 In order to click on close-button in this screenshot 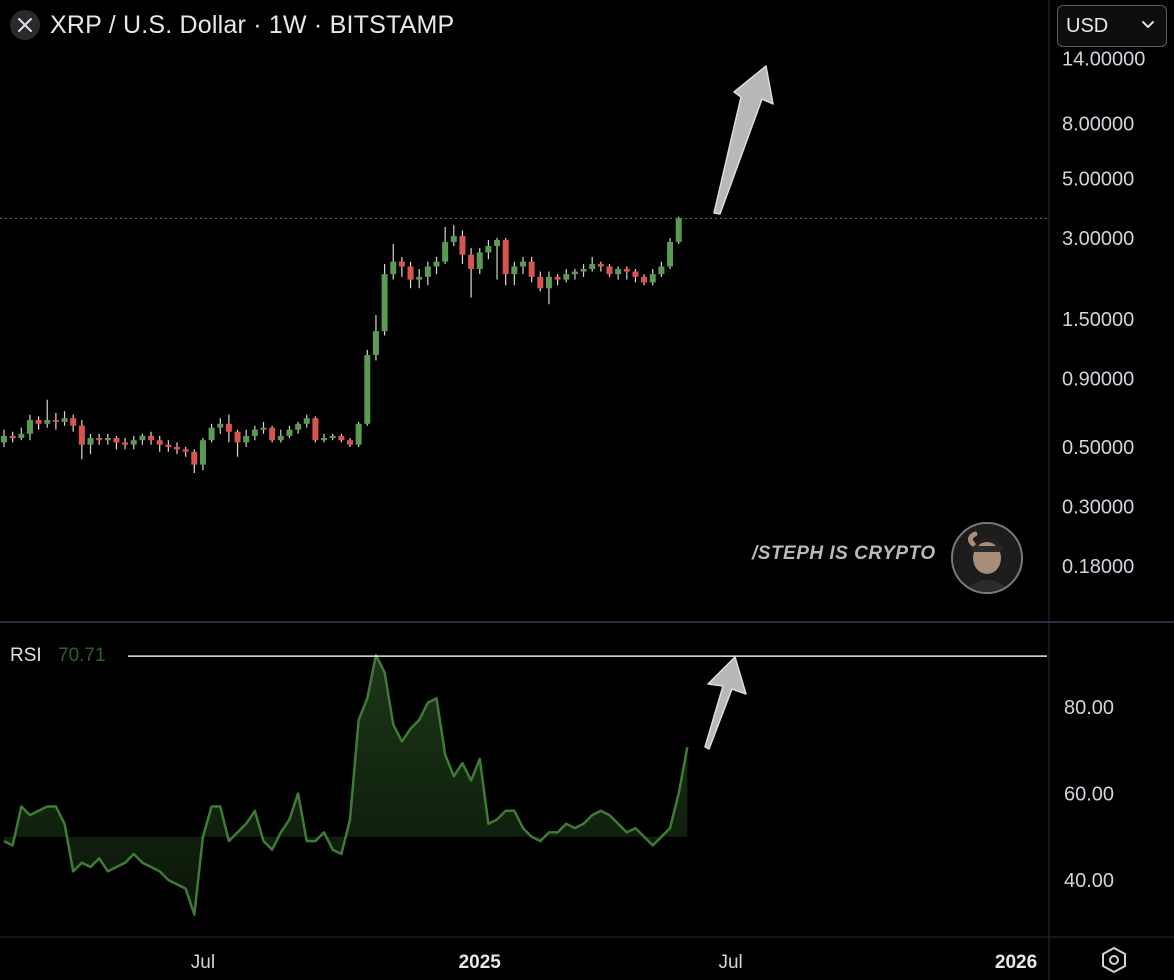, I will do `click(25, 25)`.